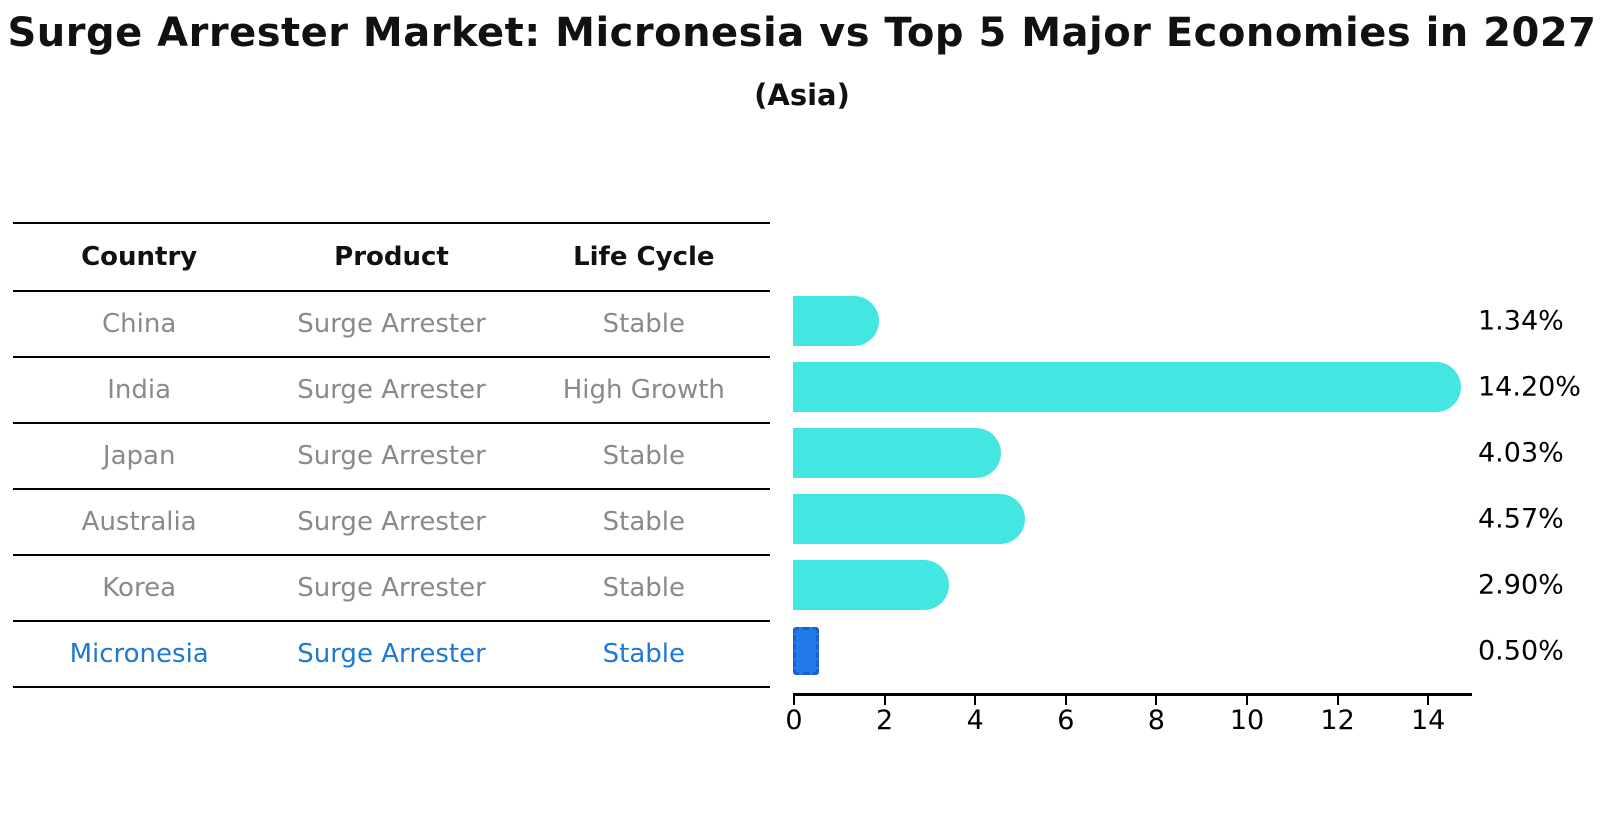 This screenshot has height=823, width=1604. I want to click on country-cell: Korea, so click(139, 588).